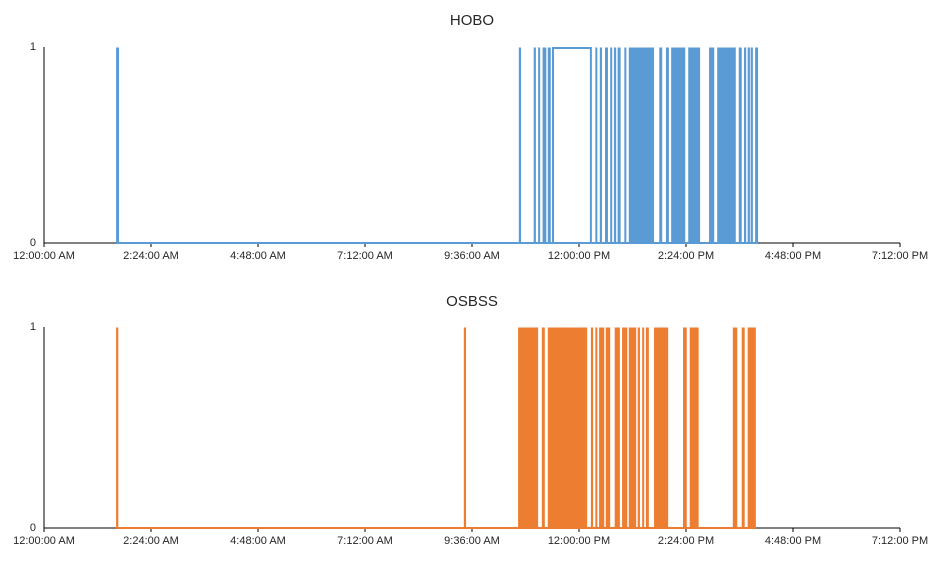 This screenshot has width=937, height=562. Describe the element at coordinates (32, 47) in the screenshot. I see `hobo-y-axis-label-max: 1` at that location.